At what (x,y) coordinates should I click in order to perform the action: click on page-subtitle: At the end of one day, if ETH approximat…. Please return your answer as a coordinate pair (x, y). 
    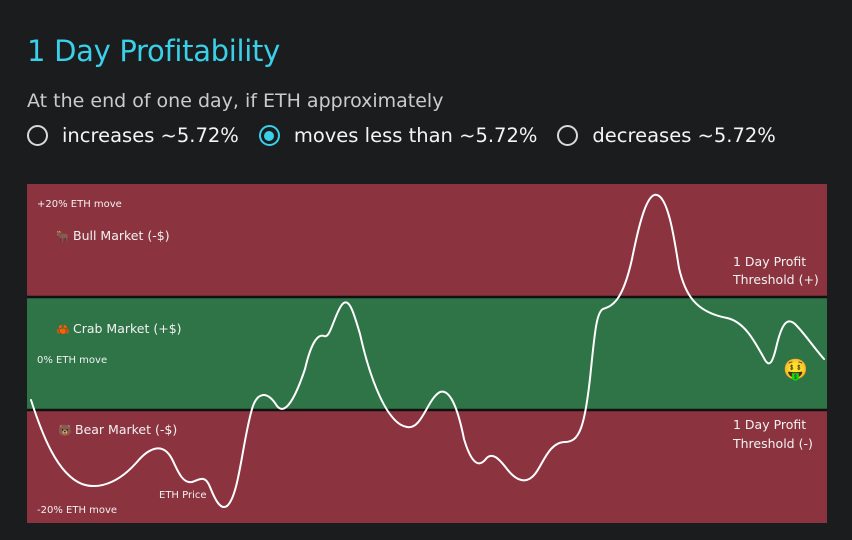
    Looking at the image, I should click on (235, 101).